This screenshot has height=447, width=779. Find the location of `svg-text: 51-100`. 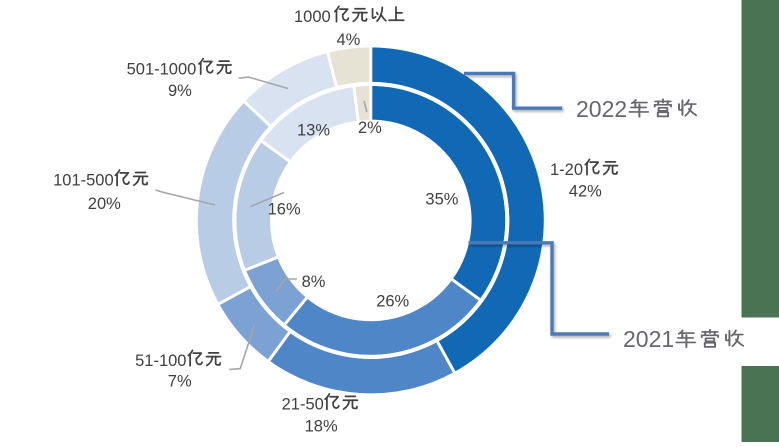

svg-text: 51-100 is located at coordinates (160, 361).